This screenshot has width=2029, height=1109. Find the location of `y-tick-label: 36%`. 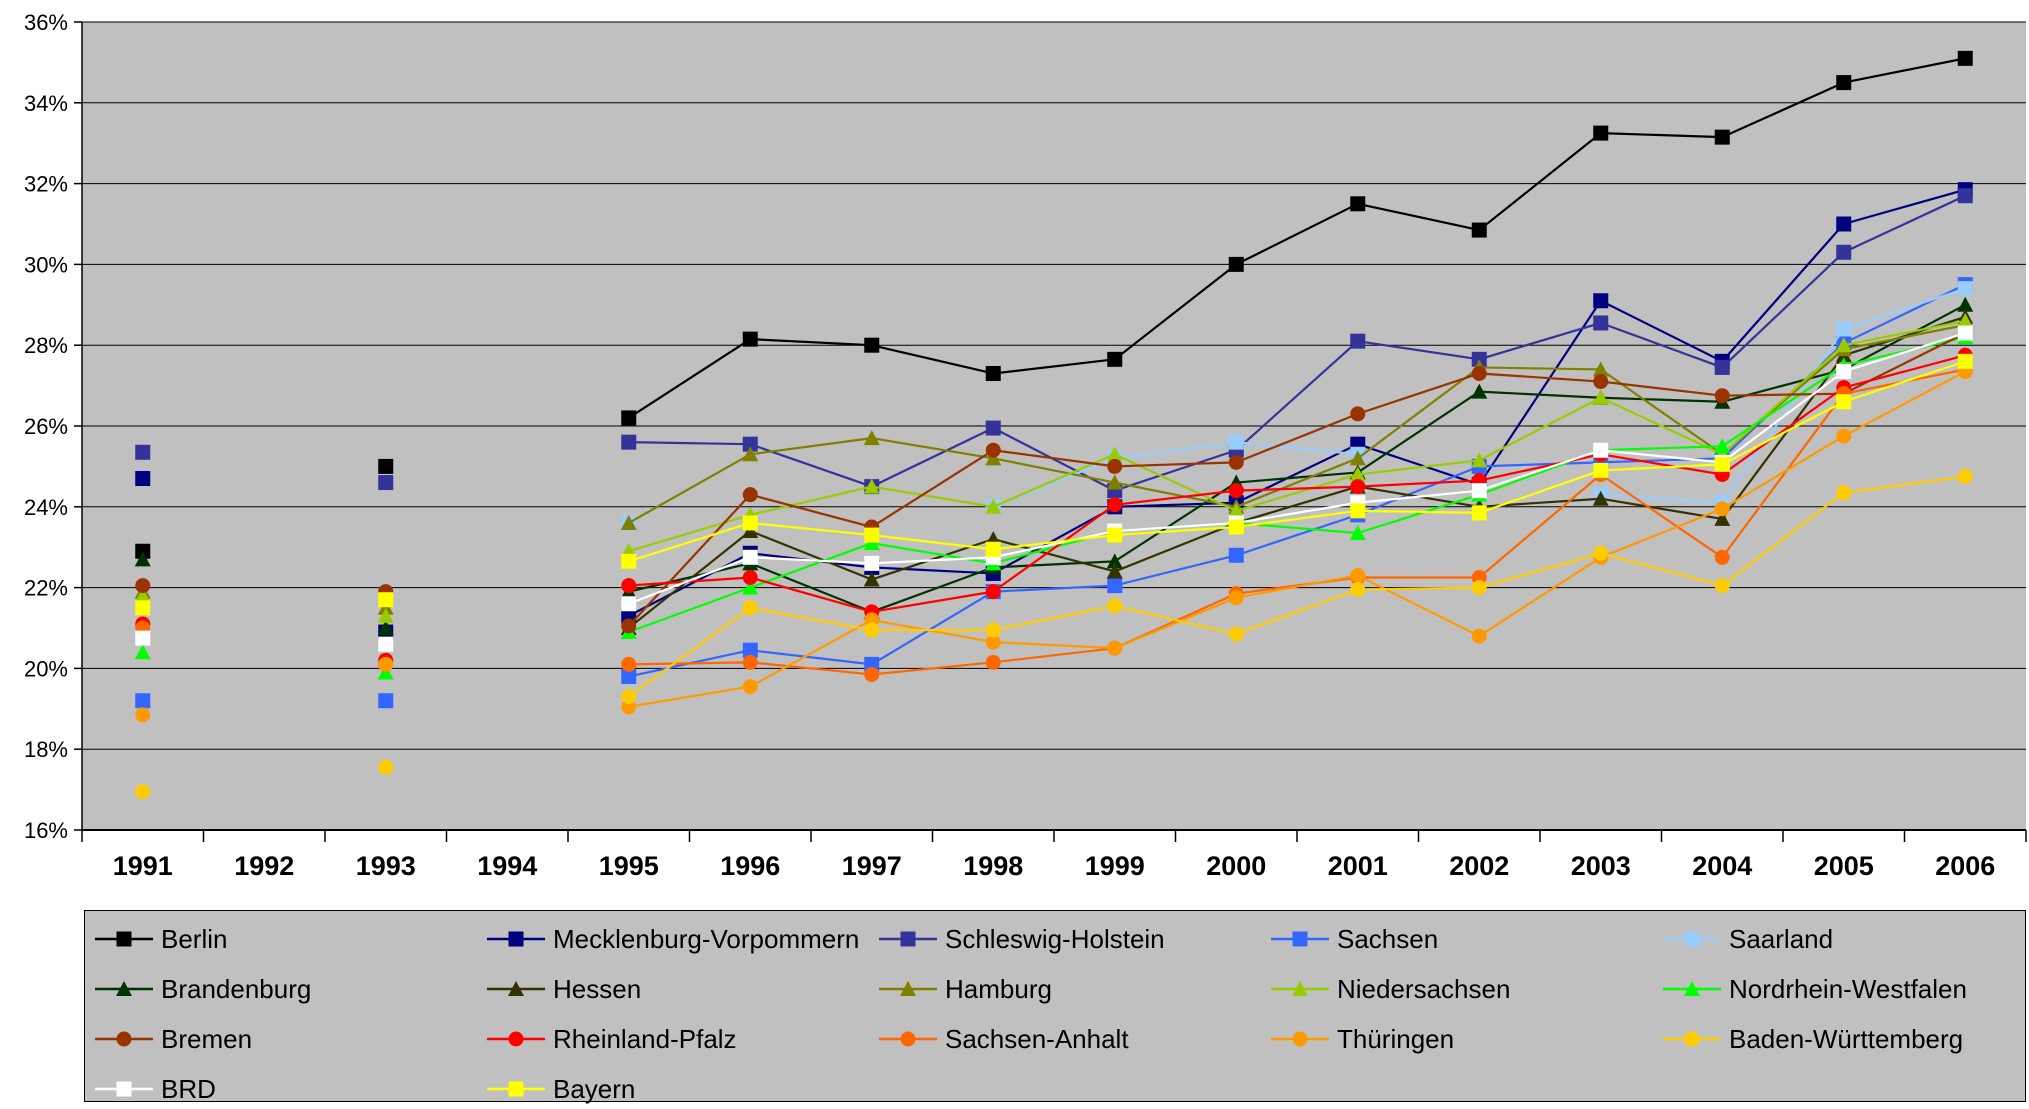

y-tick-label: 36% is located at coordinates (46, 22).